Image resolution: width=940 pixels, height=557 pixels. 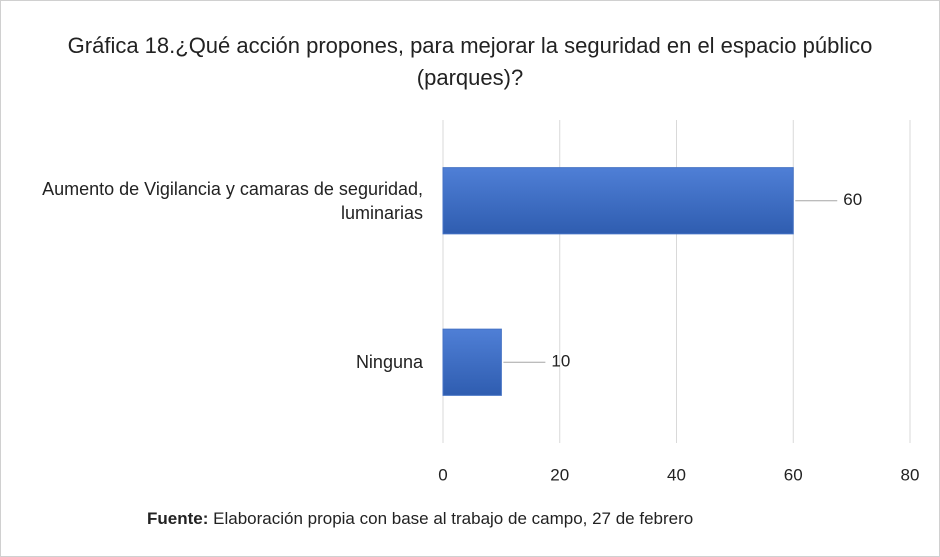 What do you see at coordinates (910, 474) in the screenshot?
I see `x-tick-label: 80` at bounding box center [910, 474].